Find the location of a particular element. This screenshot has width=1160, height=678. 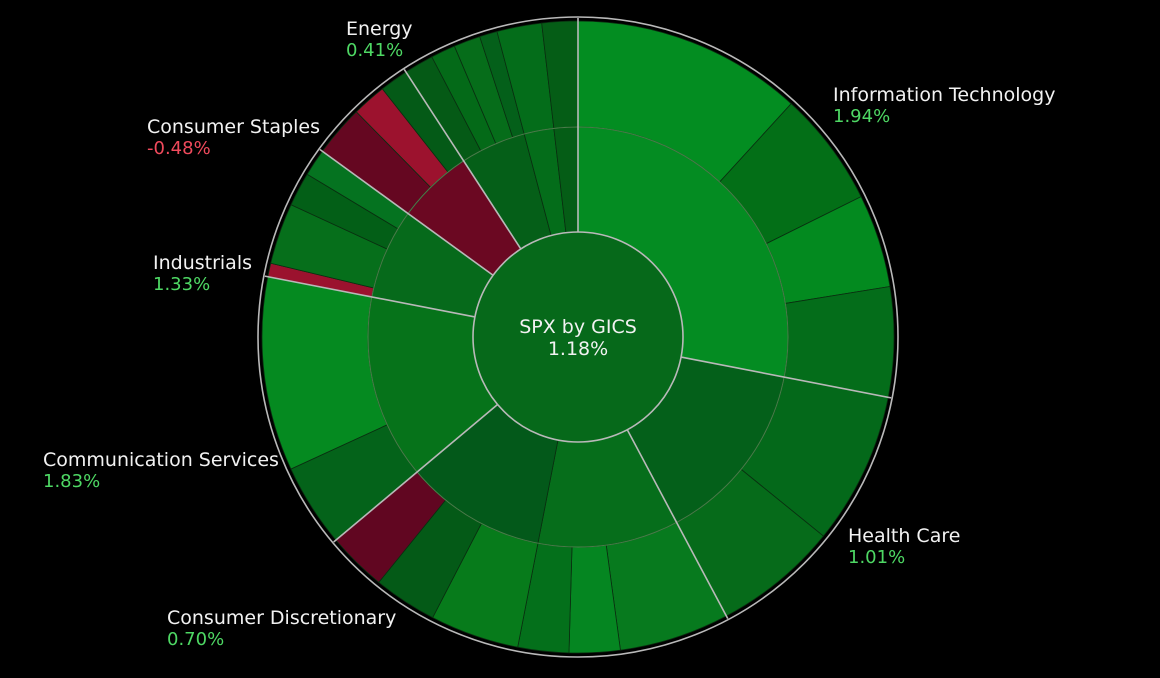

sector-change: 1.33% is located at coordinates (182, 284).